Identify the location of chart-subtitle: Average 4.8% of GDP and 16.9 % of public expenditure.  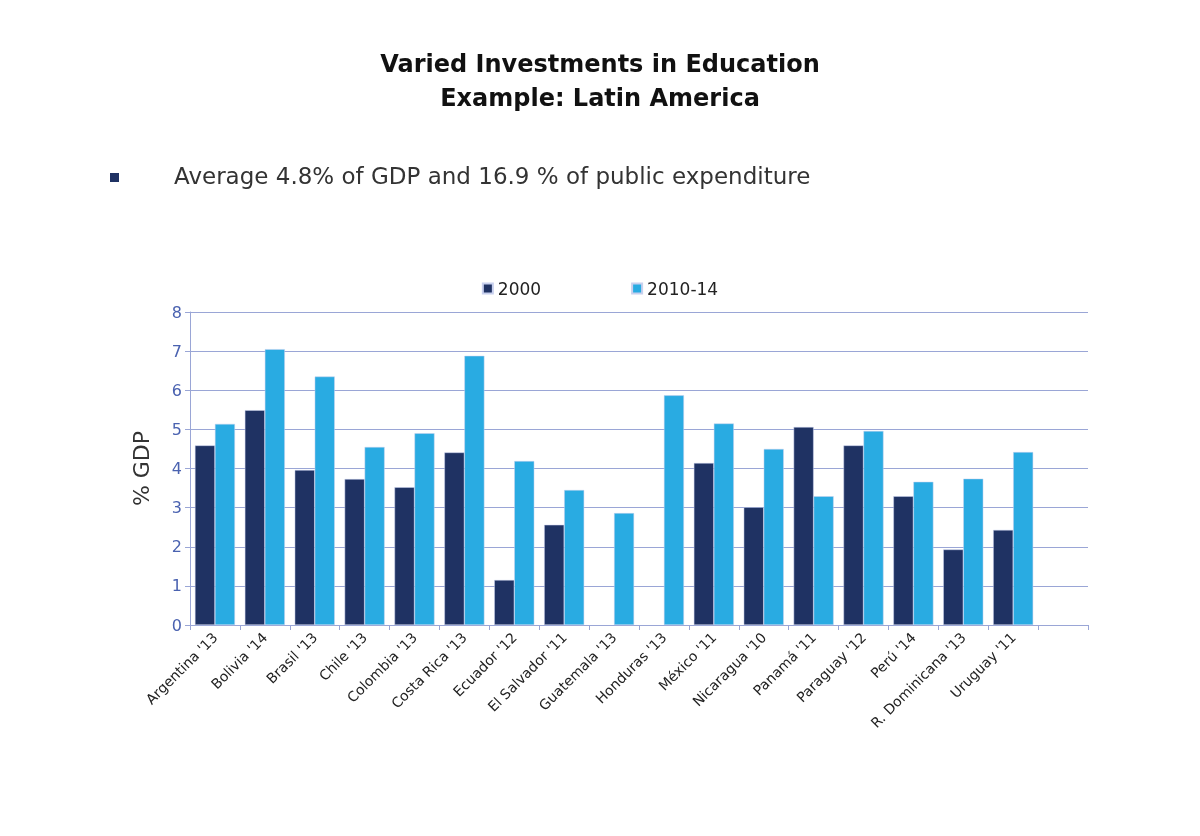
(492, 175).